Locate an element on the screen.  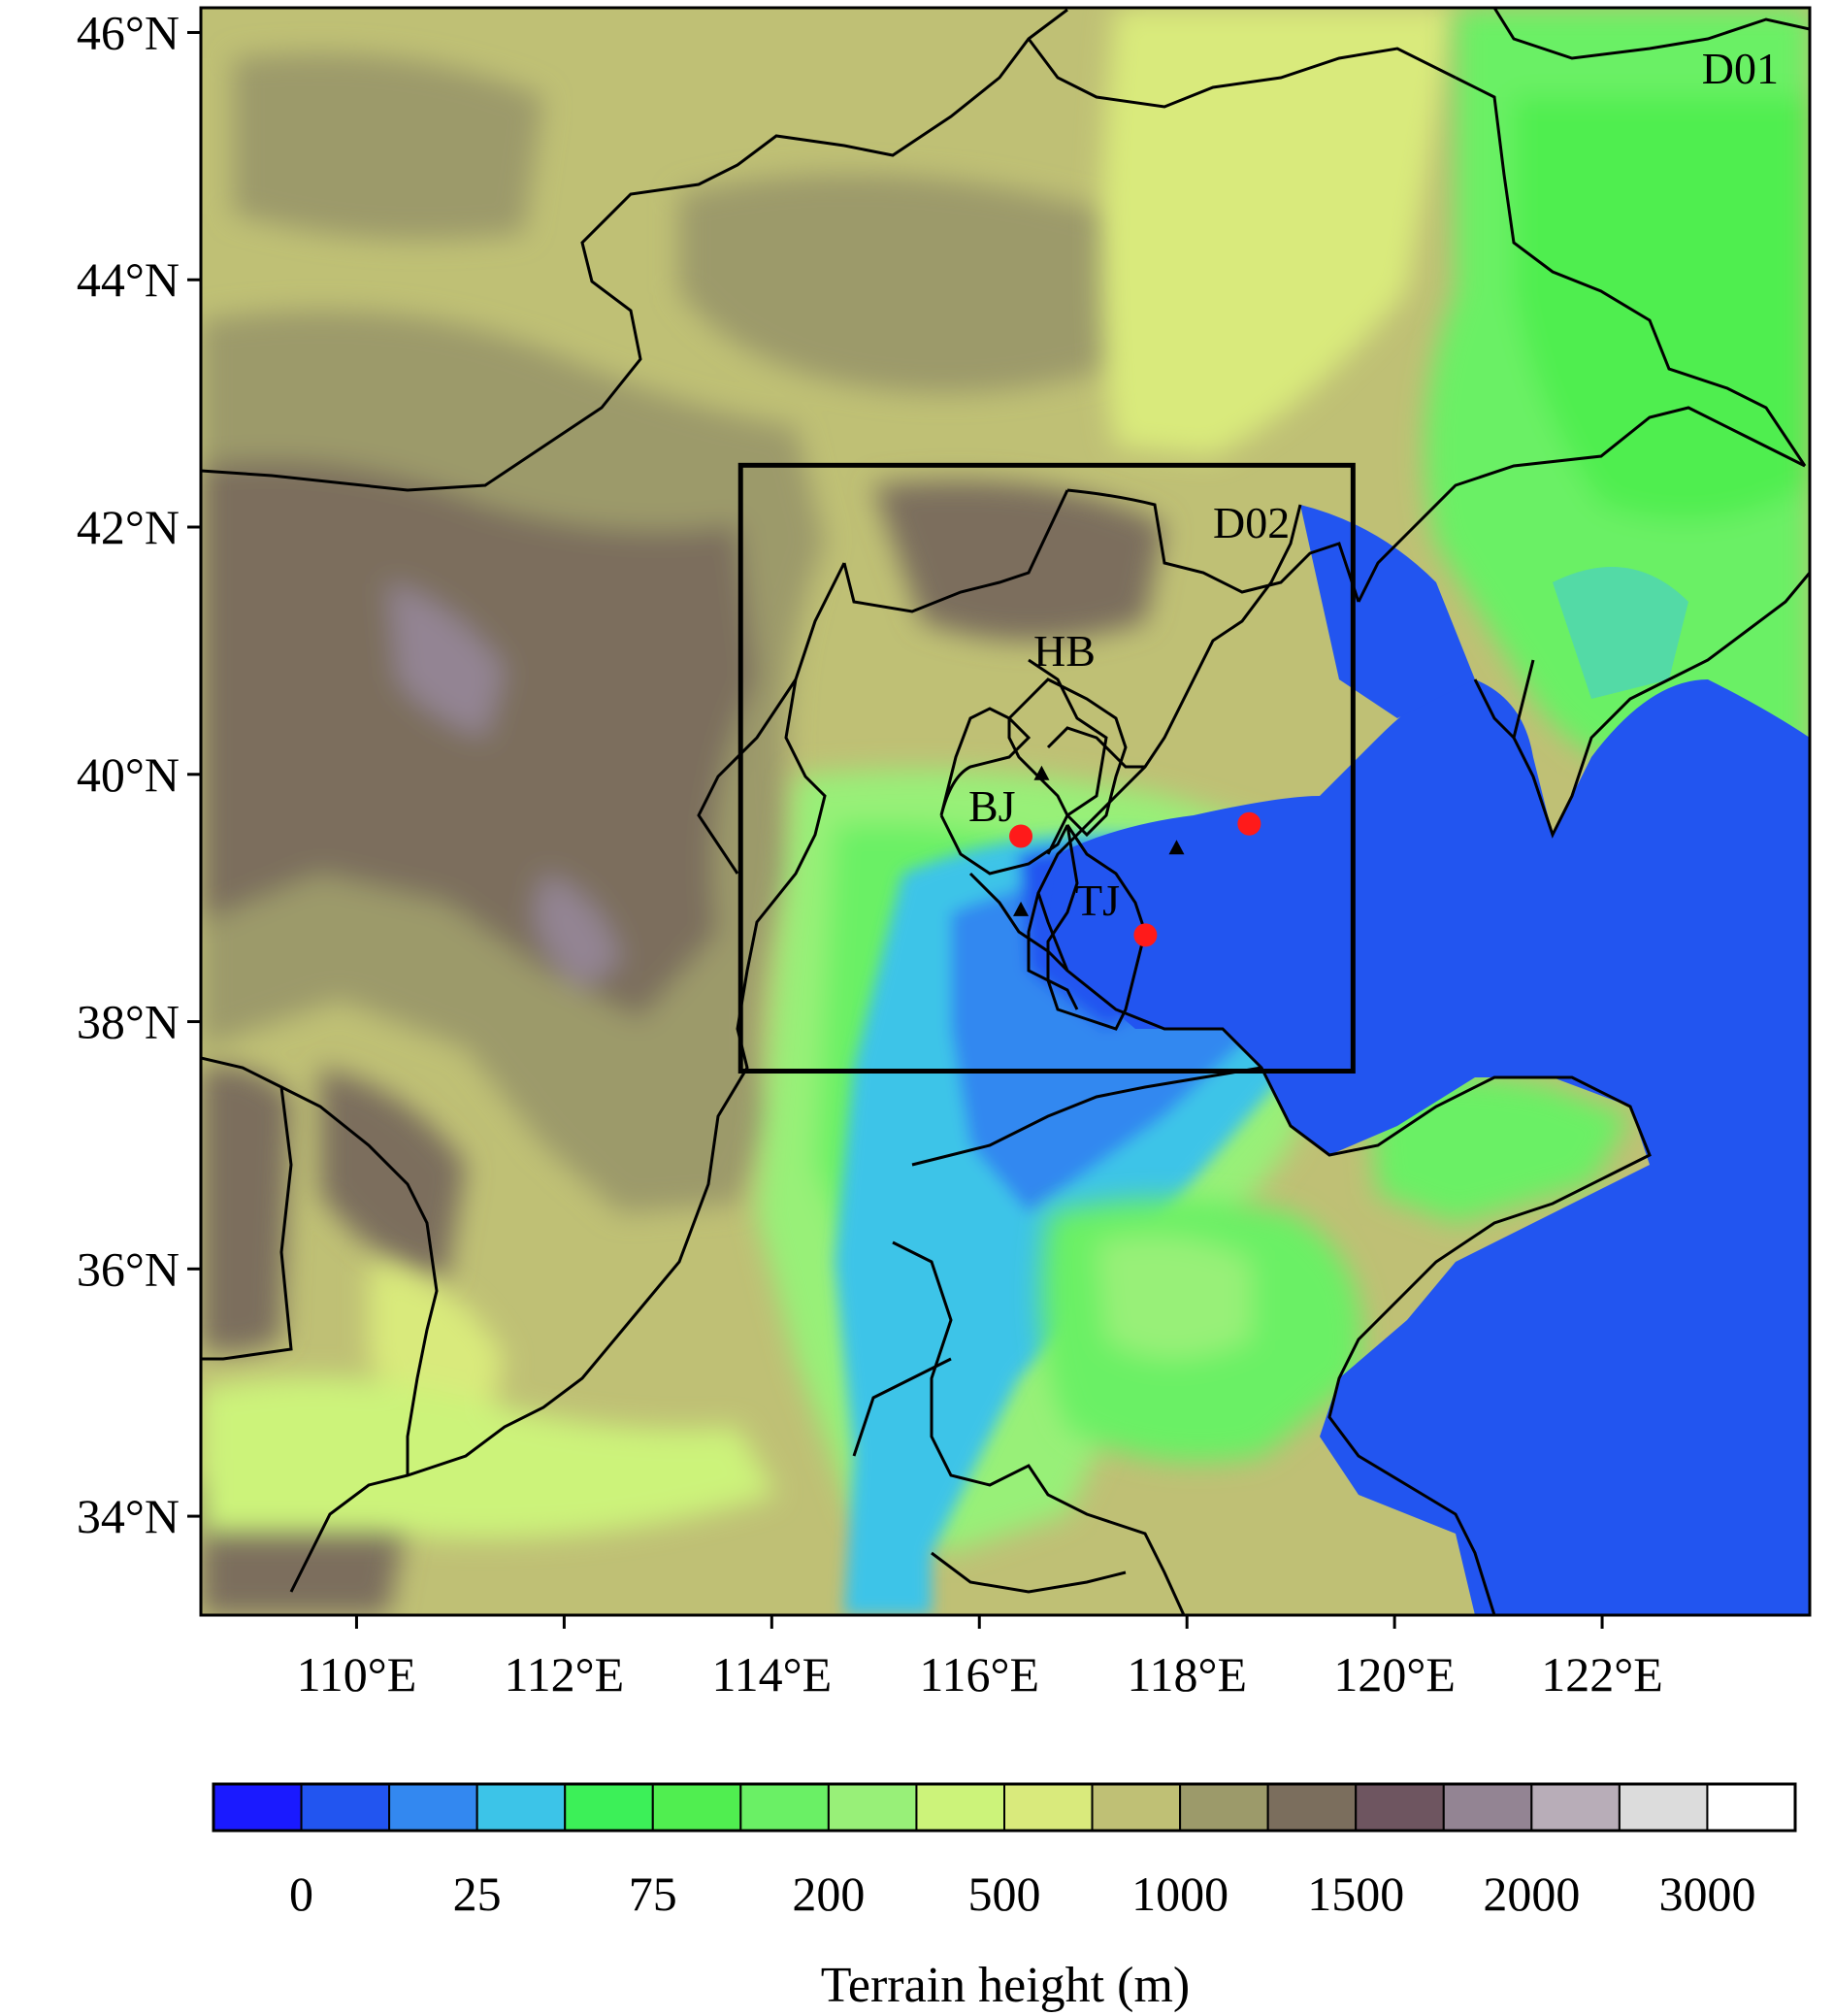
colorbar-tick-label: 200 is located at coordinates (828, 1894).